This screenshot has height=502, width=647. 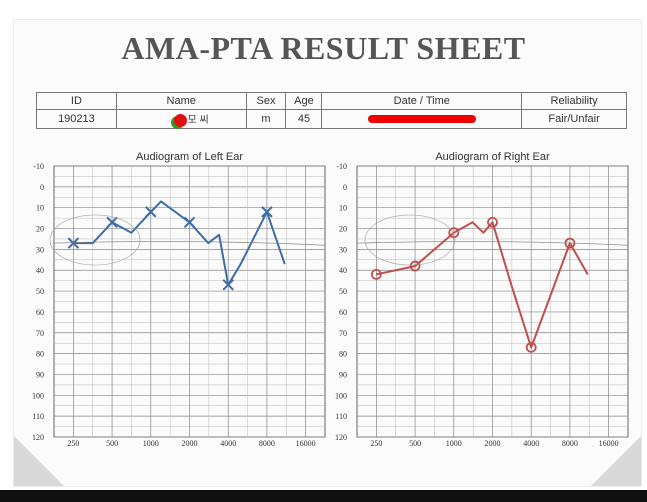 What do you see at coordinates (343, 374) in the screenshot?
I see `right-y-tick-label: 90` at bounding box center [343, 374].